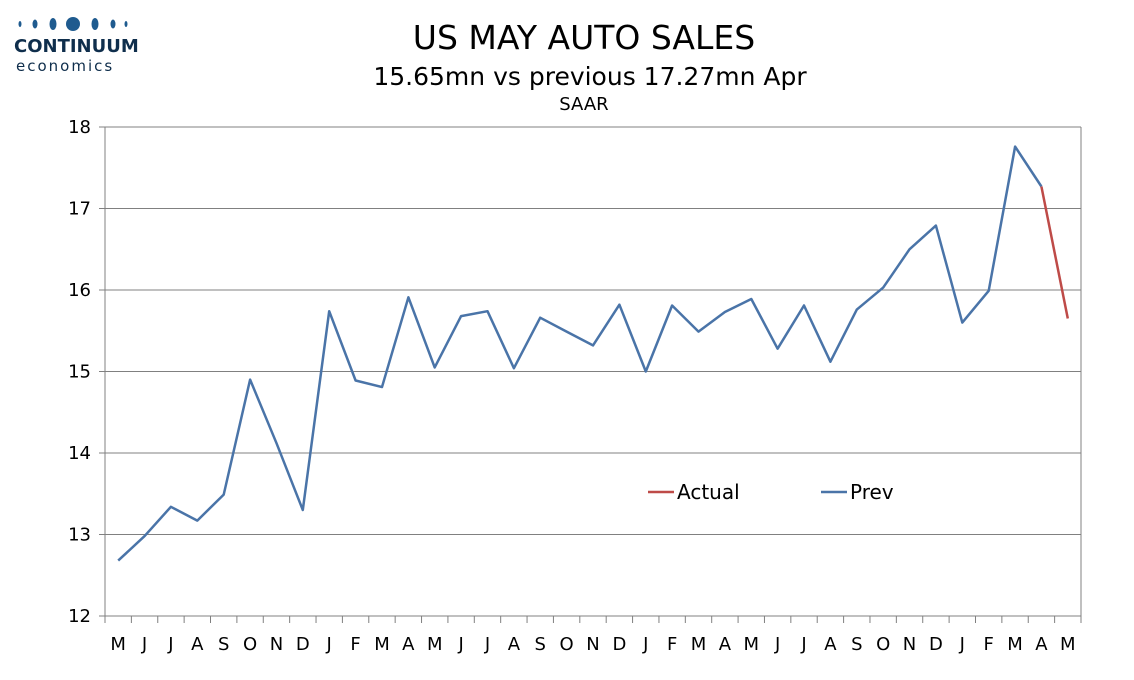  What do you see at coordinates (79, 372) in the screenshot?
I see `y-tick-label: 15` at bounding box center [79, 372].